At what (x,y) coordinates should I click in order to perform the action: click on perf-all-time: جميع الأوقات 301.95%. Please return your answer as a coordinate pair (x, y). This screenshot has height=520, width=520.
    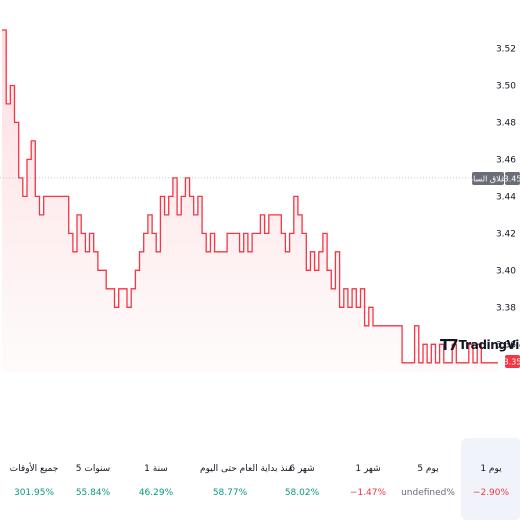
    Looking at the image, I should click on (34, 478).